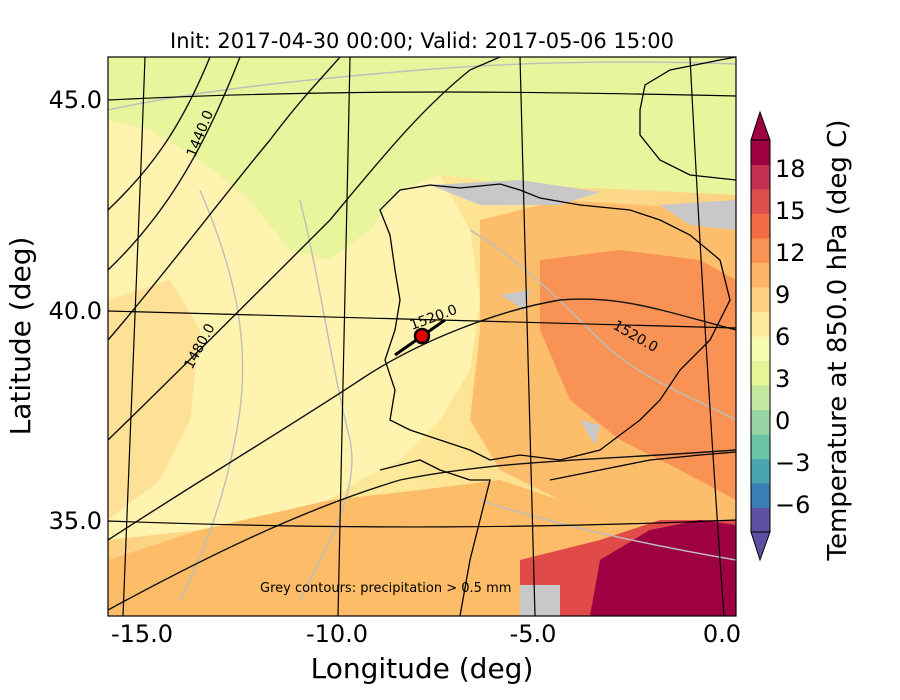  What do you see at coordinates (75, 311) in the screenshot?
I see `y-tick-label: 40.0` at bounding box center [75, 311].